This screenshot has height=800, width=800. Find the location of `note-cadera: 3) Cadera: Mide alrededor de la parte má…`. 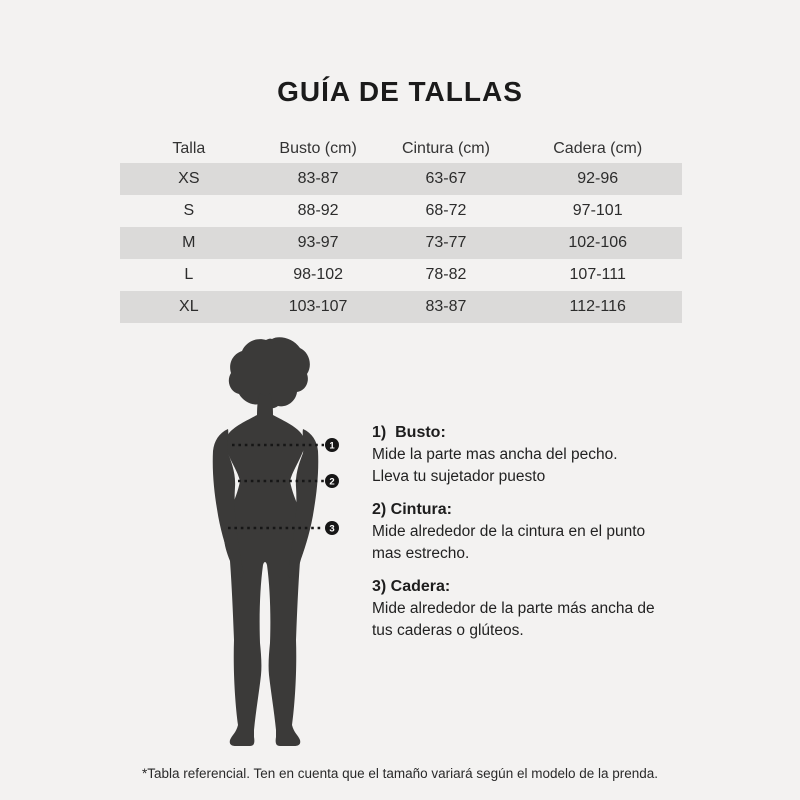

note-cadera: 3) Cadera: Mide alrededor de la parte má… is located at coordinates (537, 609).